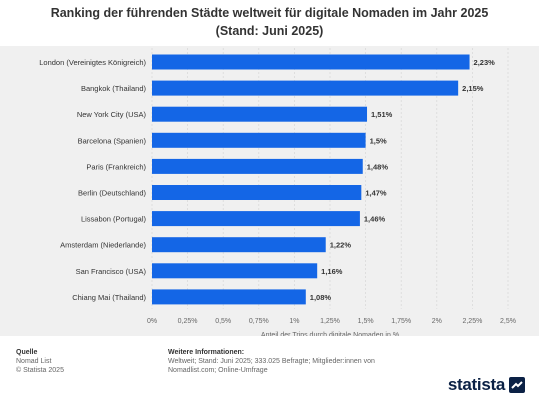 The image size is (539, 401). Describe the element at coordinates (485, 62) in the screenshot. I see `value-label: 2,23%` at that location.